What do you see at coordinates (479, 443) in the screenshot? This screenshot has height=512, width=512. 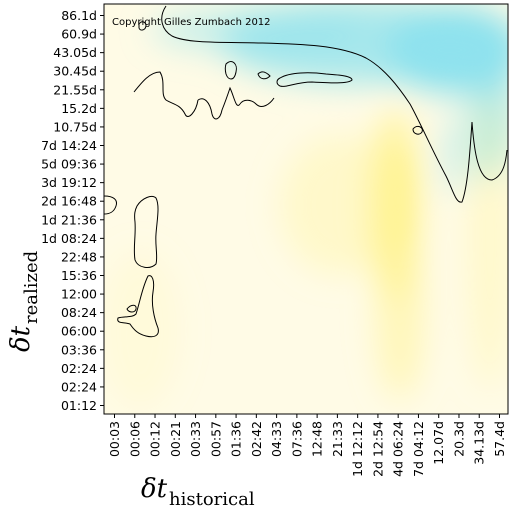 I see `x-tick-label: 34.13d` at bounding box center [479, 443].